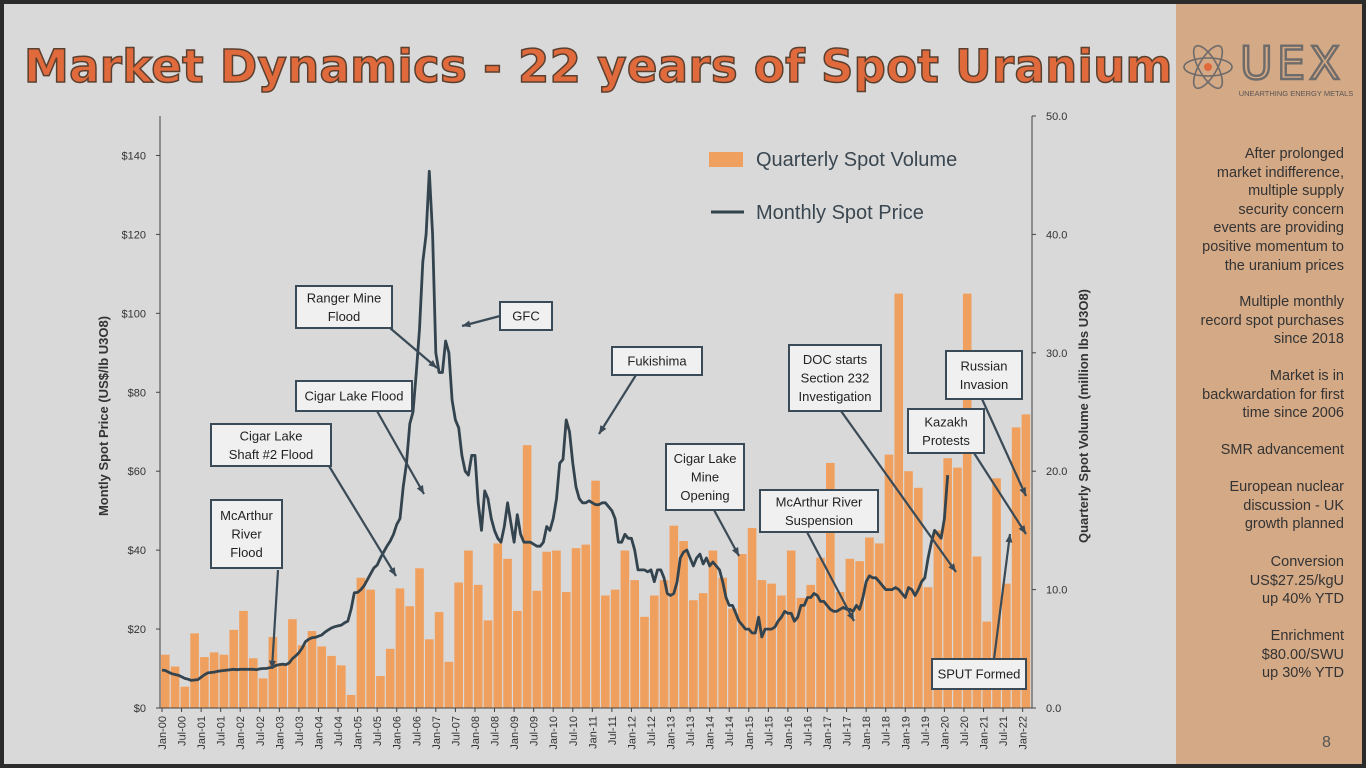 This screenshot has height=768, width=1366. What do you see at coordinates (704, 495) in the screenshot?
I see `annotation-label: Opening` at bounding box center [704, 495].